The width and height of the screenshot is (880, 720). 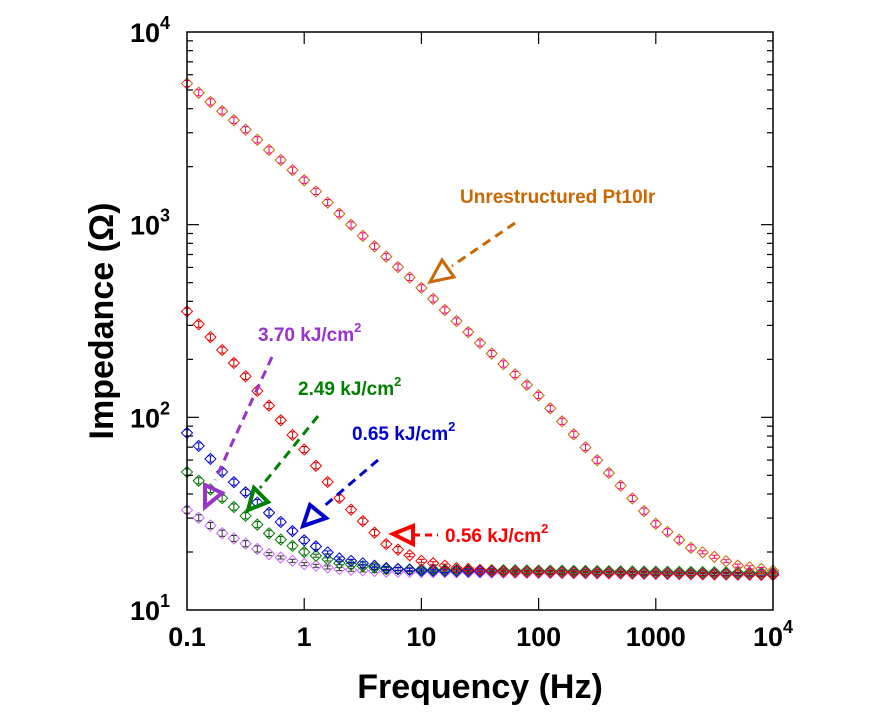 I want to click on x-tick-label: 1000, so click(x=656, y=637).